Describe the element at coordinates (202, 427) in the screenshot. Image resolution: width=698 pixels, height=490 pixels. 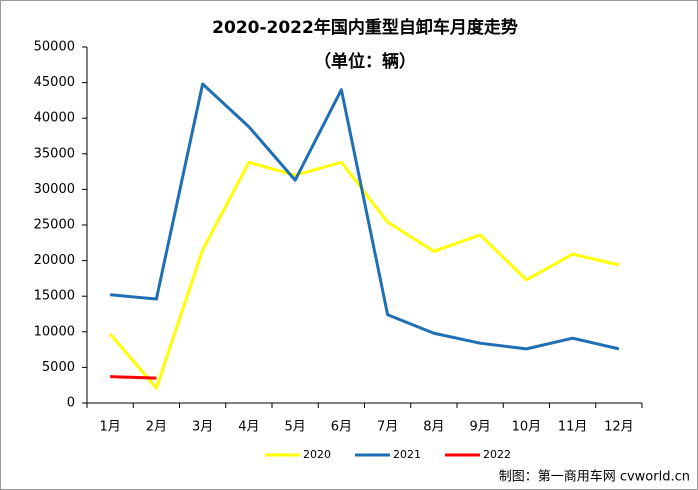
I see `x-tick-label: 3月` at that location.